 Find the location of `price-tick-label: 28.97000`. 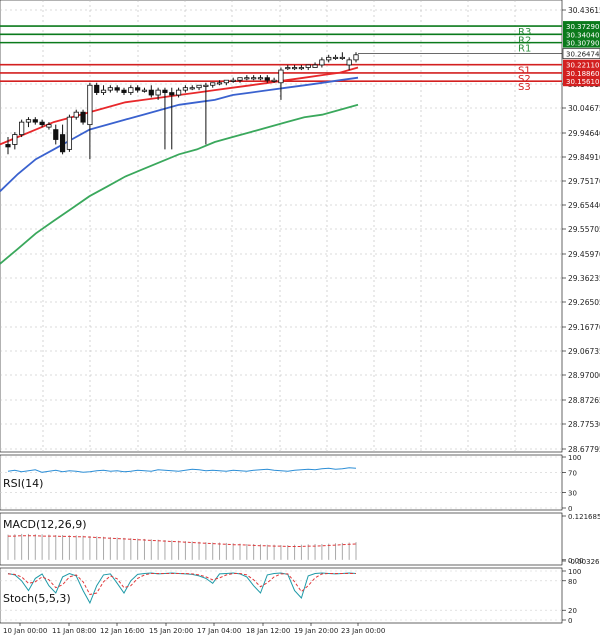

price-tick-label: 28.97000 is located at coordinates (584, 375).